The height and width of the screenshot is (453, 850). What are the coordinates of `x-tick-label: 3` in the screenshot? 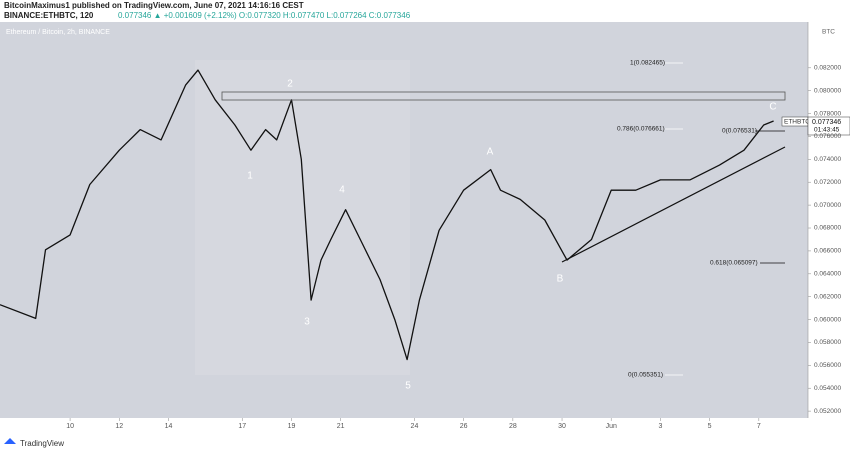 It's located at (660, 426).